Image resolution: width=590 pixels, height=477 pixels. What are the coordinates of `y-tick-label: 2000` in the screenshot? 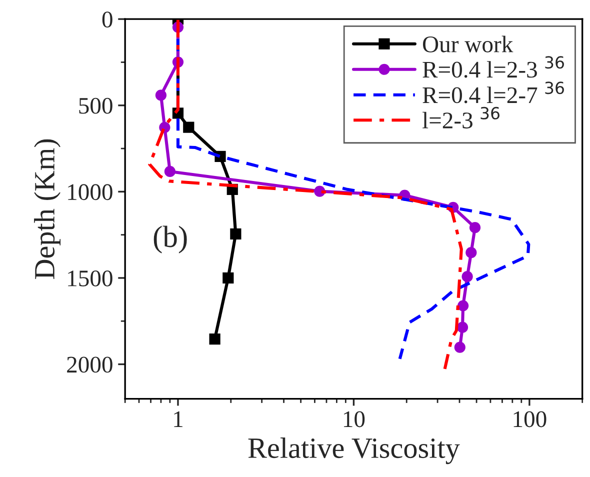 It's located at (89, 364).